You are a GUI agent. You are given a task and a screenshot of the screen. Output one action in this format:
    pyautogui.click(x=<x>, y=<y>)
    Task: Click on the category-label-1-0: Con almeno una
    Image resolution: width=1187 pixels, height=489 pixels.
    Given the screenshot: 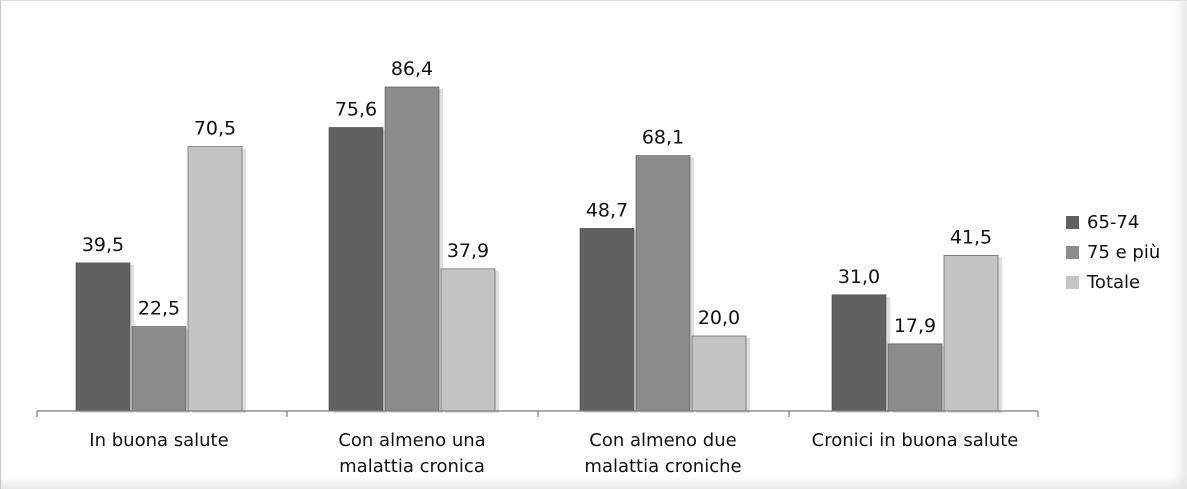 What is the action you would take?
    pyautogui.click(x=411, y=440)
    